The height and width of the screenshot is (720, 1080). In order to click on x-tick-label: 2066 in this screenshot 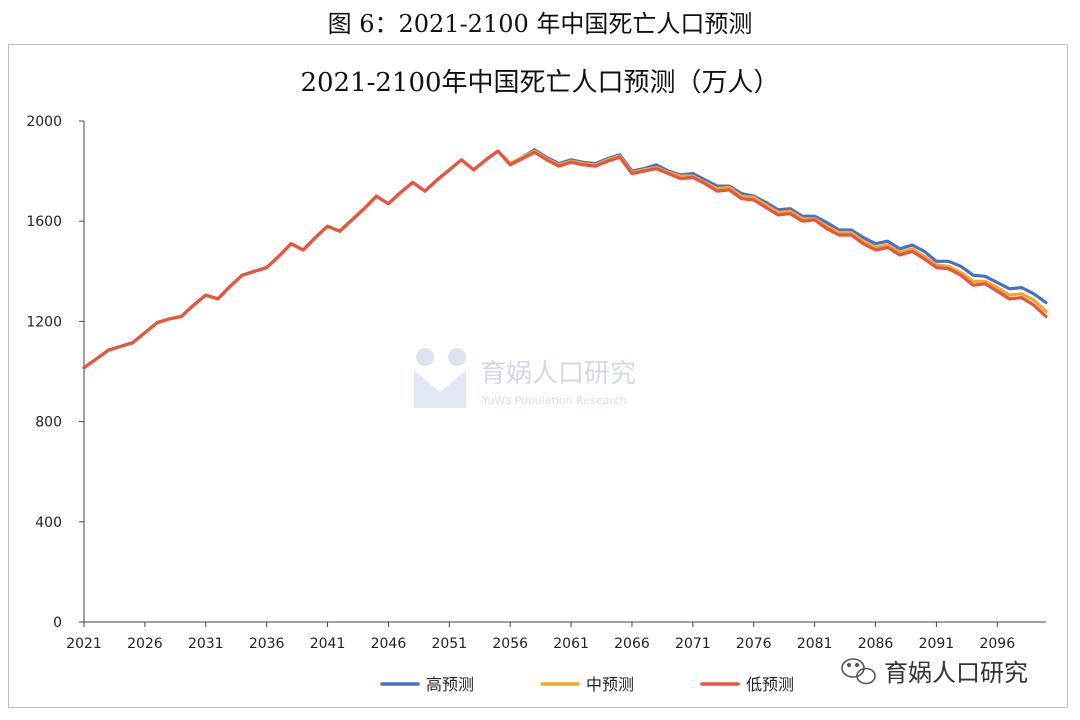, I will do `click(632, 644)`.